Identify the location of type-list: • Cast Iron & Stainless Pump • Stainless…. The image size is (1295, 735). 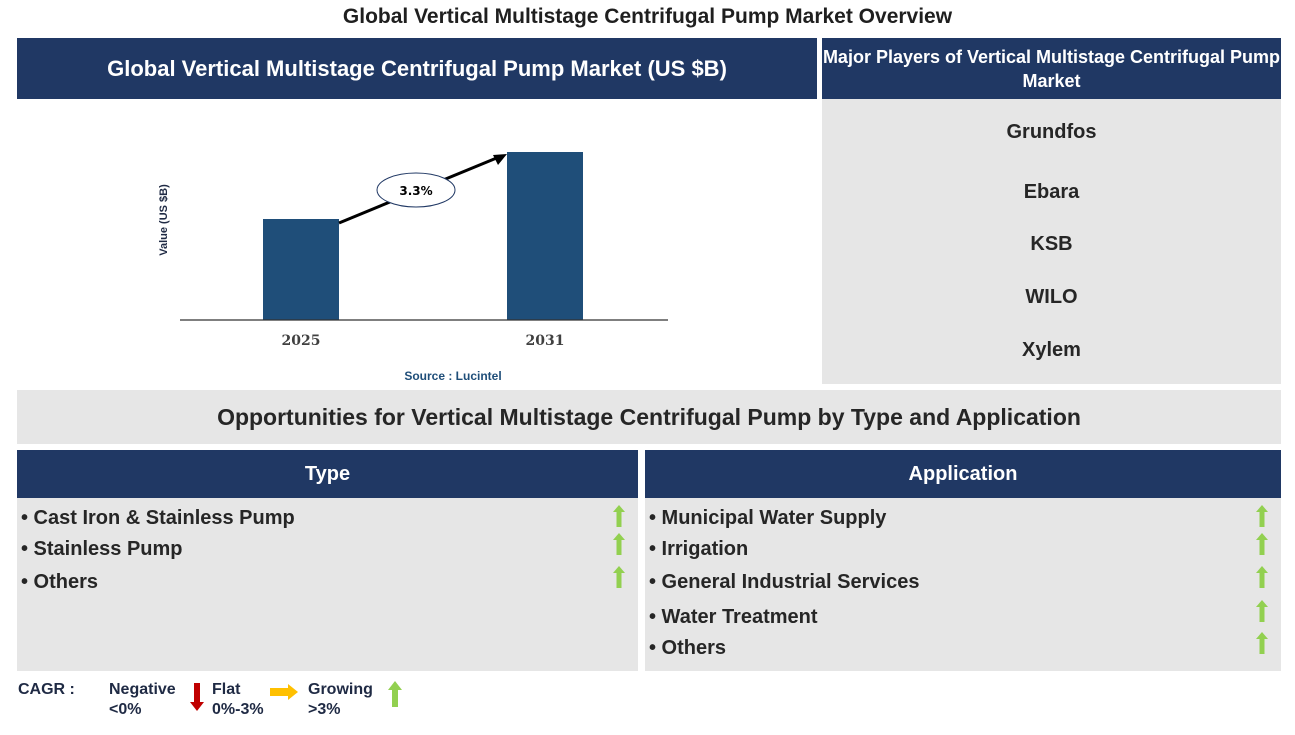
(327, 584).